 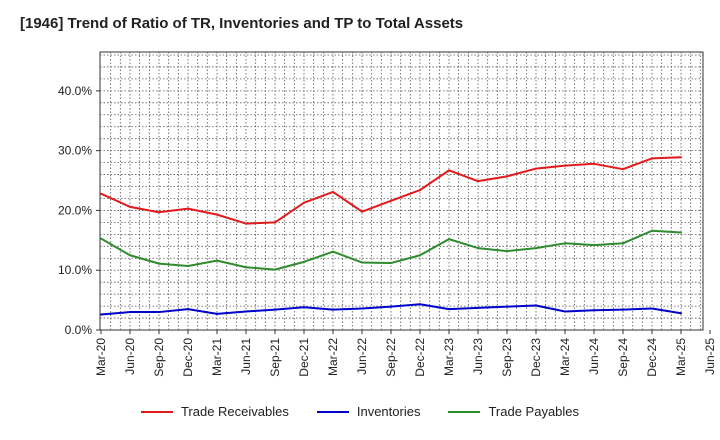 What do you see at coordinates (565, 357) in the screenshot?
I see `x-tick-label: Mar-24` at bounding box center [565, 357].